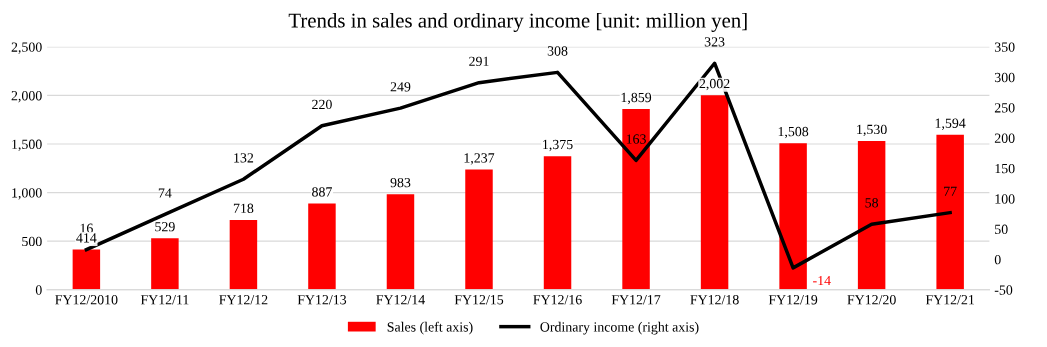  What do you see at coordinates (165, 227) in the screenshot?
I see `data-label: 529` at bounding box center [165, 227].